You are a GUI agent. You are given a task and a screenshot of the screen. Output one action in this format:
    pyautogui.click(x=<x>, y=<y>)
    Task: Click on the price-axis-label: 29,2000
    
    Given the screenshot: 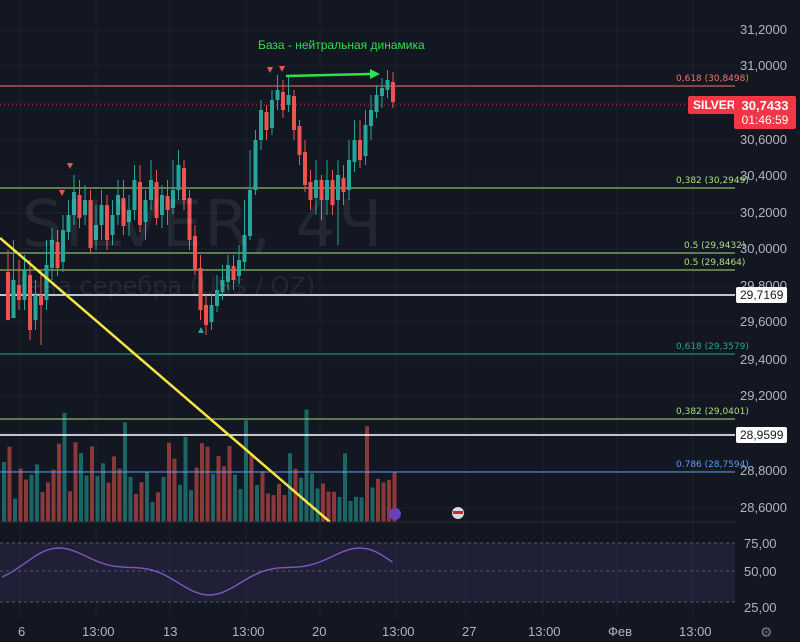 What is the action you would take?
    pyautogui.click(x=763, y=395)
    